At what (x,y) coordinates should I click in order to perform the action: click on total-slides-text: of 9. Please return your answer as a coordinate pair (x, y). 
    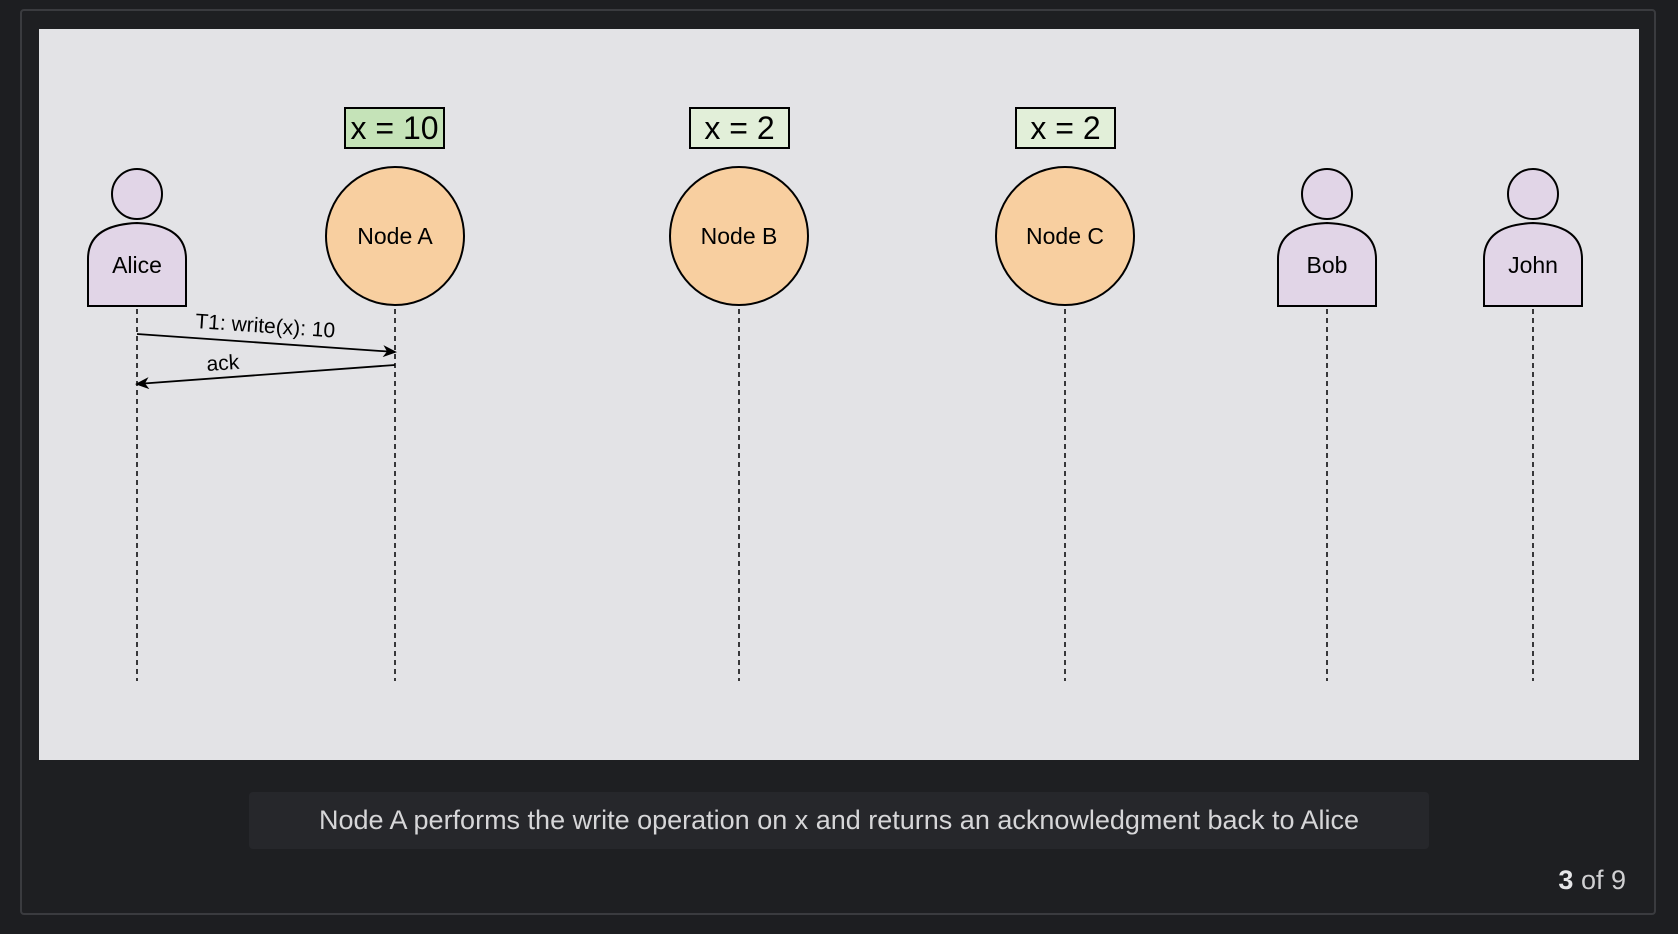
    Looking at the image, I should click on (1599, 880).